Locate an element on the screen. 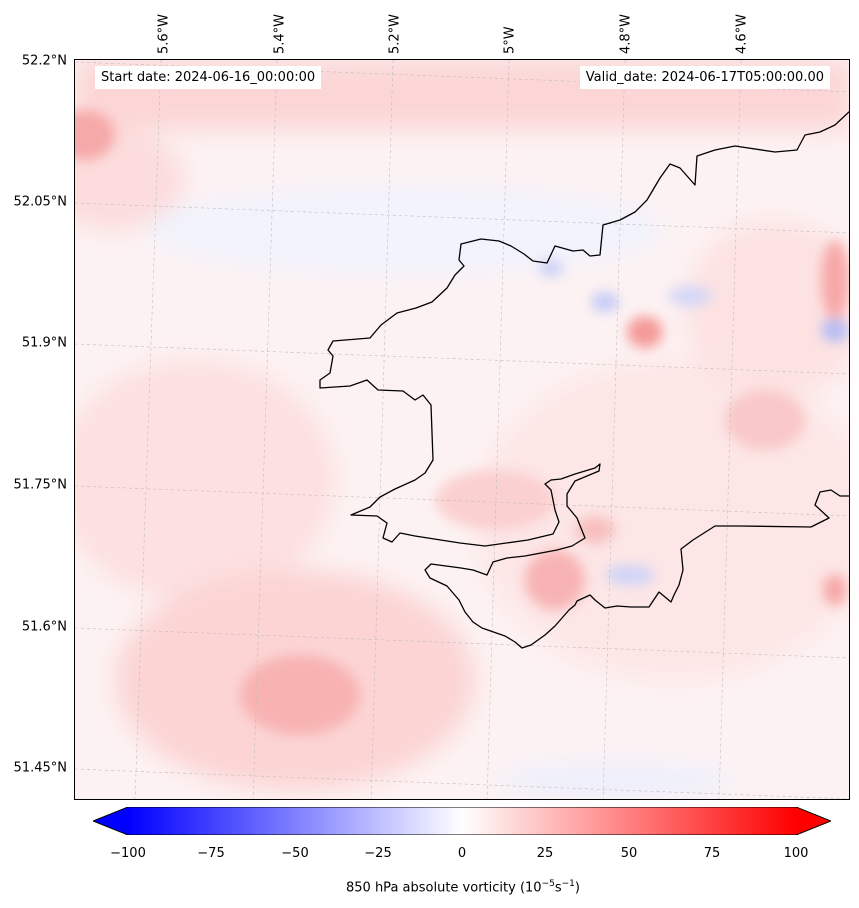 The width and height of the screenshot is (859, 908). lat-tick-label: 51.45°N is located at coordinates (40, 768).